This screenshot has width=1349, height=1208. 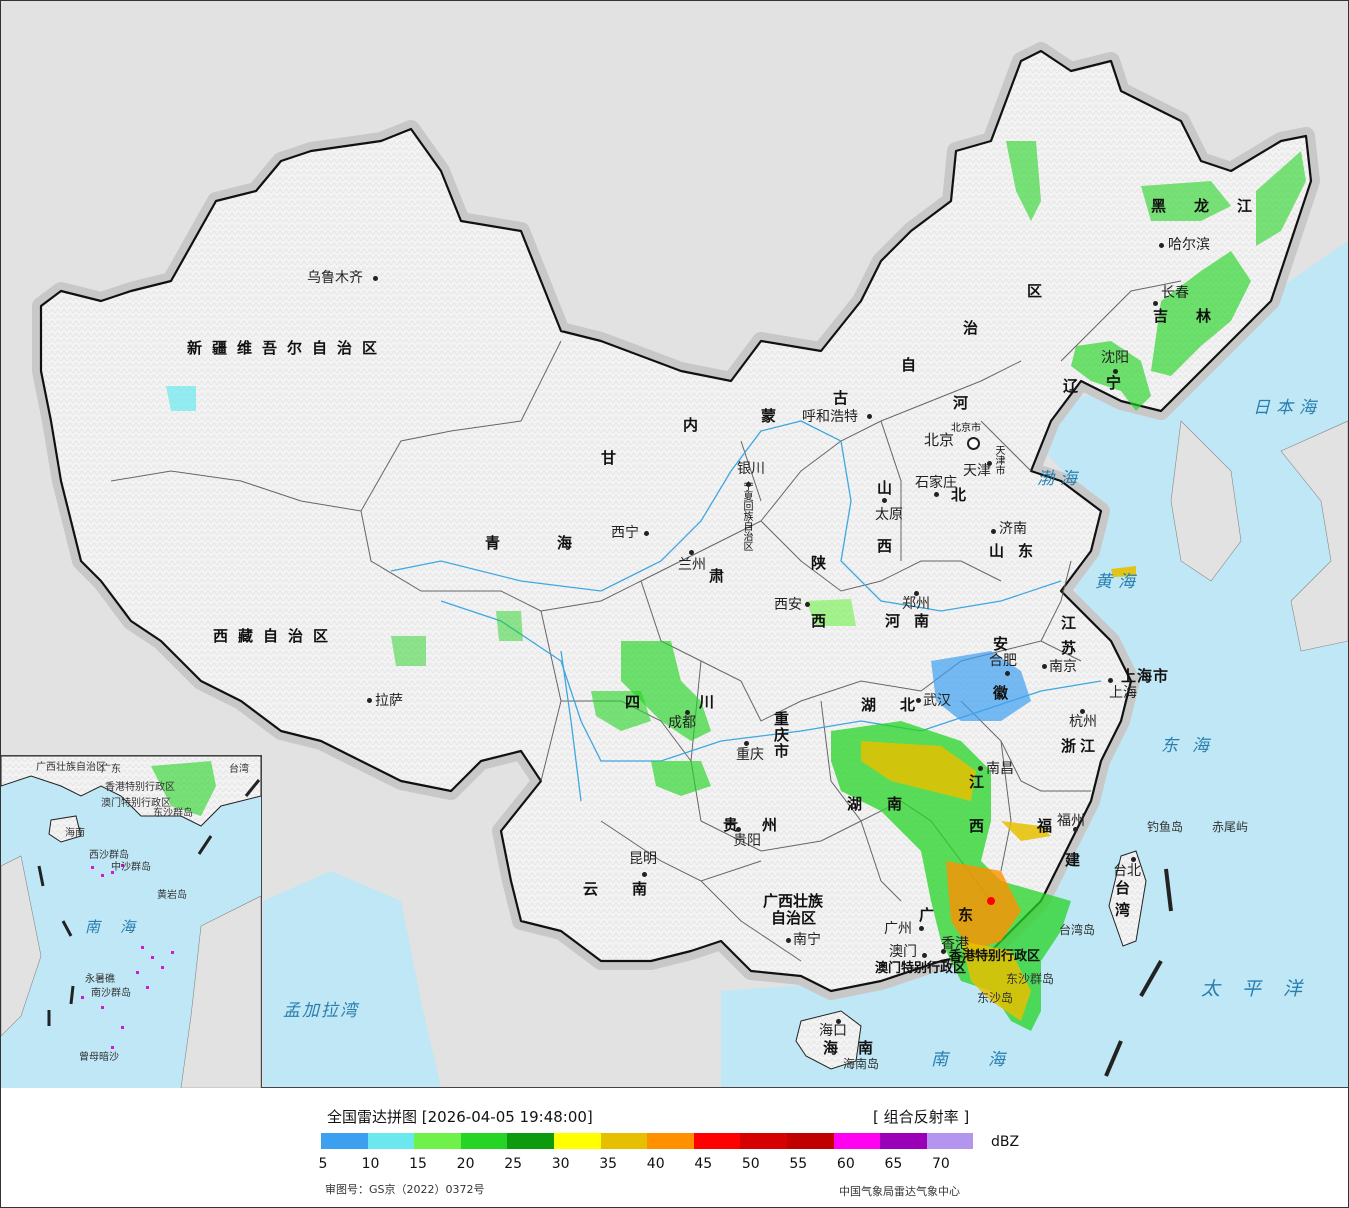 I want to click on japan-land, so click(x=1314, y=536).